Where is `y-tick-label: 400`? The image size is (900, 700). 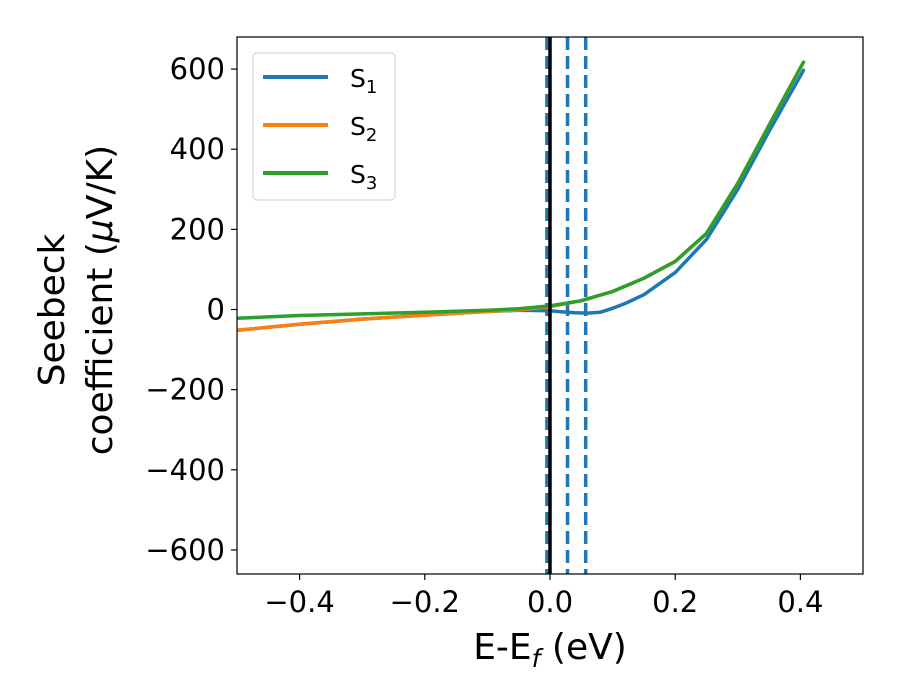
y-tick-label: 400 is located at coordinates (197, 149).